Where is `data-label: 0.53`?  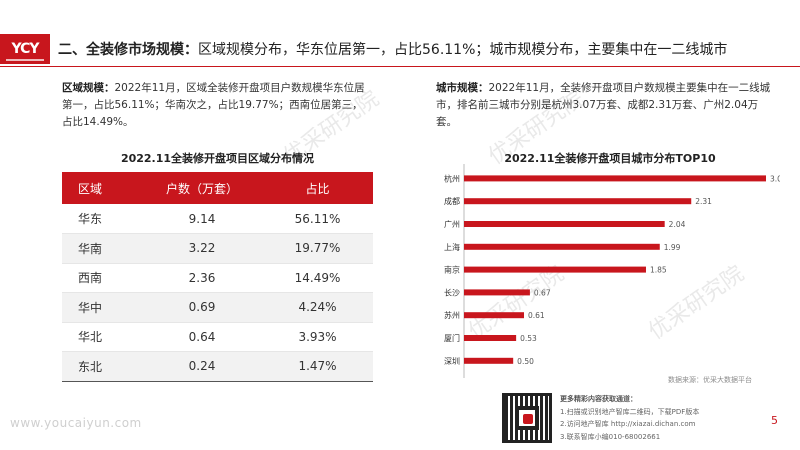 data-label: 0.53 is located at coordinates (528, 338).